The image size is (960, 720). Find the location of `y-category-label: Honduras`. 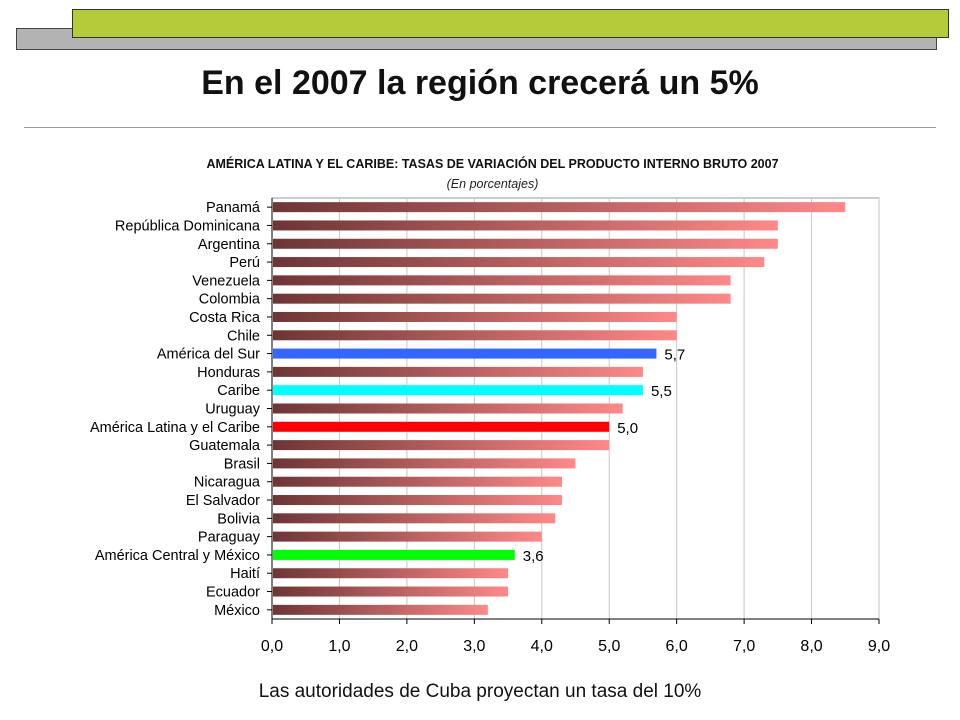

y-category-label: Honduras is located at coordinates (228, 373).